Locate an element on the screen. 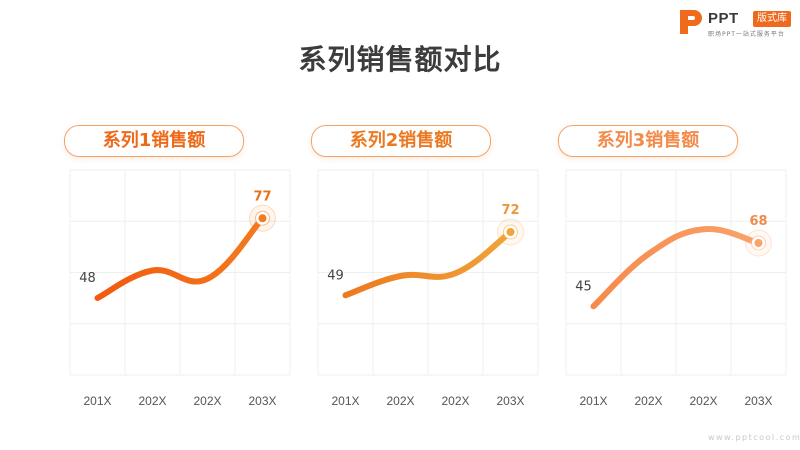  chart-2-title: 系列2销售额 is located at coordinates (401, 141).